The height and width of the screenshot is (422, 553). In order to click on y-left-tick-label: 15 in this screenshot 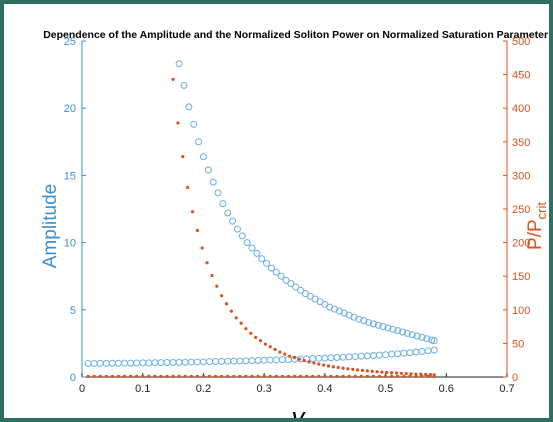, I will do `click(70, 176)`.